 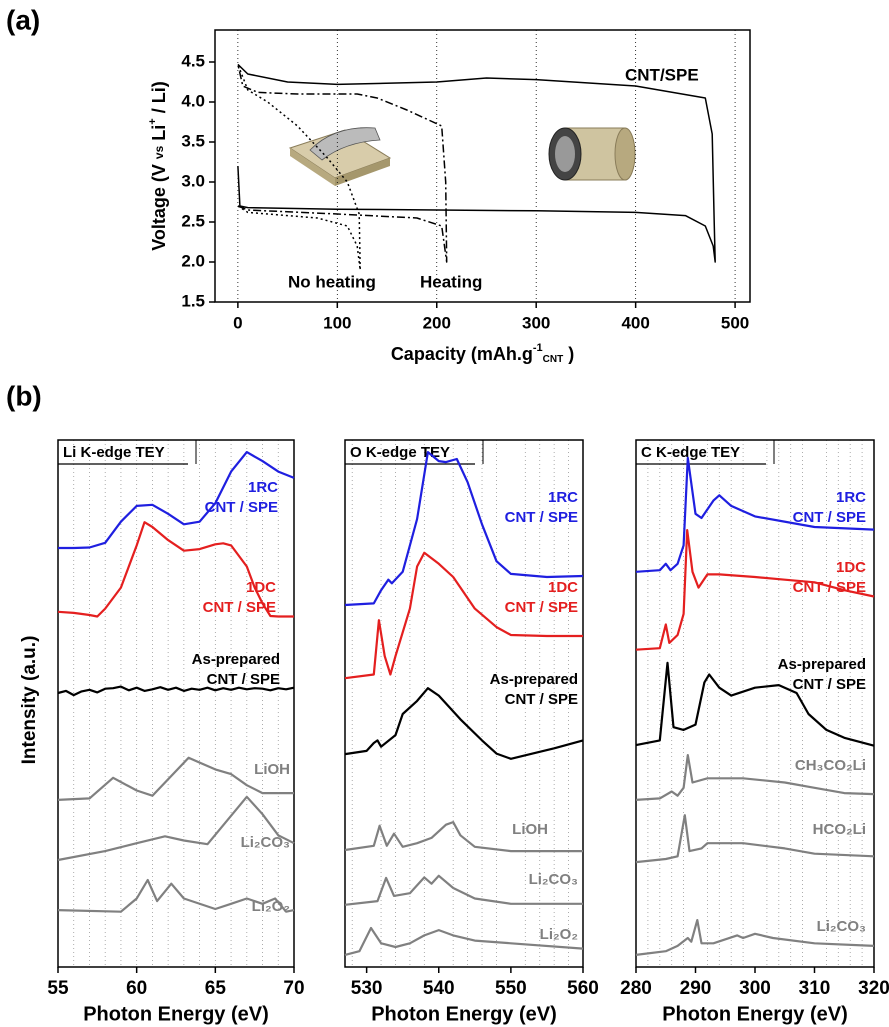 I want to click on x-tick-label: 65, so click(x=216, y=988).